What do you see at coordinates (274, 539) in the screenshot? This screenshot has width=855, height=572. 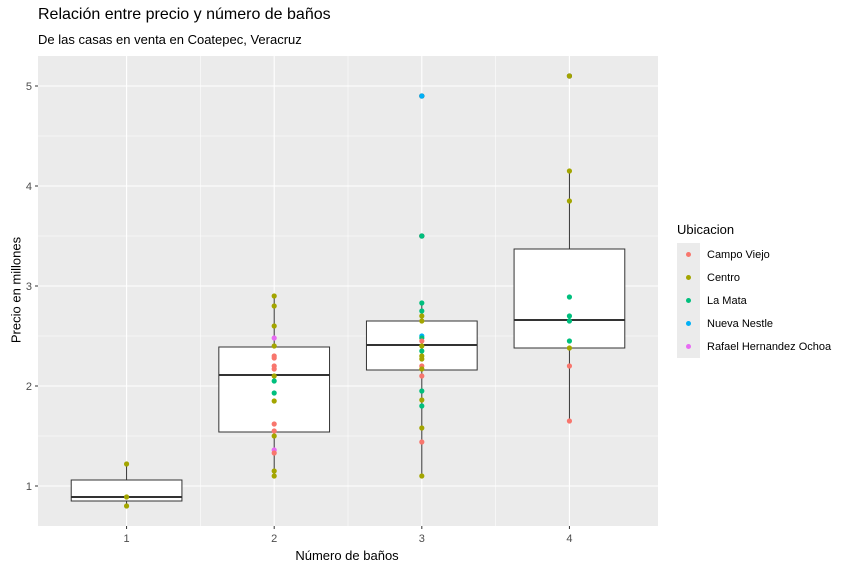 I see `x-tick-label: 2` at bounding box center [274, 539].